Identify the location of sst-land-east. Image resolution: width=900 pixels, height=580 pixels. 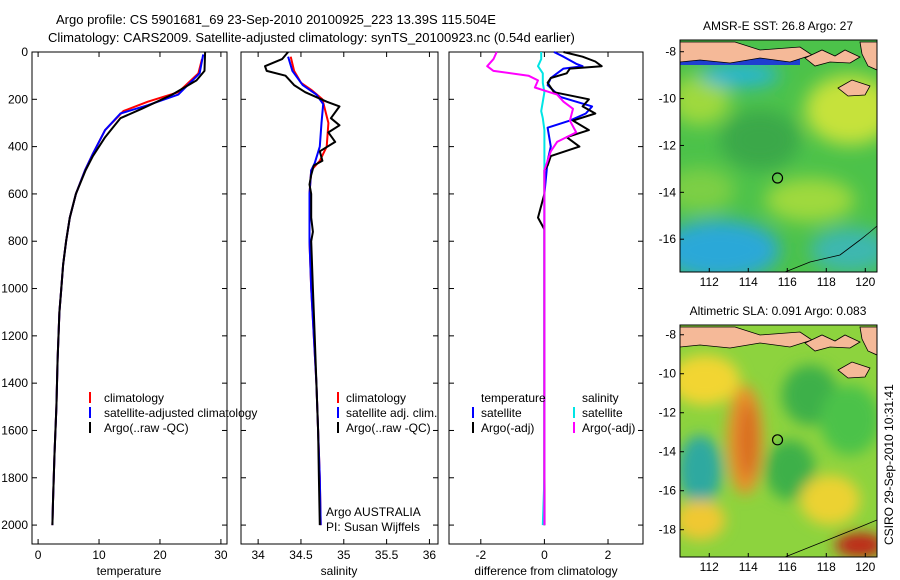
(868, 56).